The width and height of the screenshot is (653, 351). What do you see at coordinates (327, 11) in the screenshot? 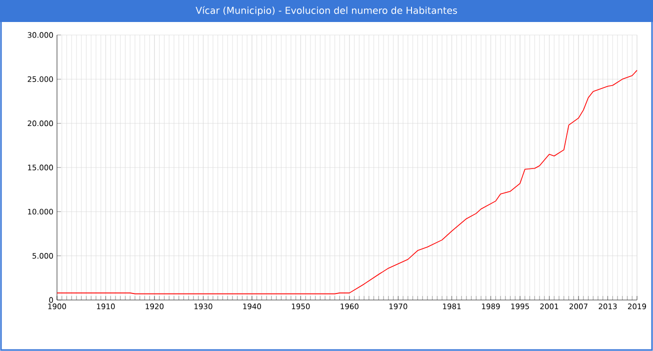
I see `chart-title: Vícar (Municipio) - Evolucion del numero de Habitantes` at bounding box center [327, 11].